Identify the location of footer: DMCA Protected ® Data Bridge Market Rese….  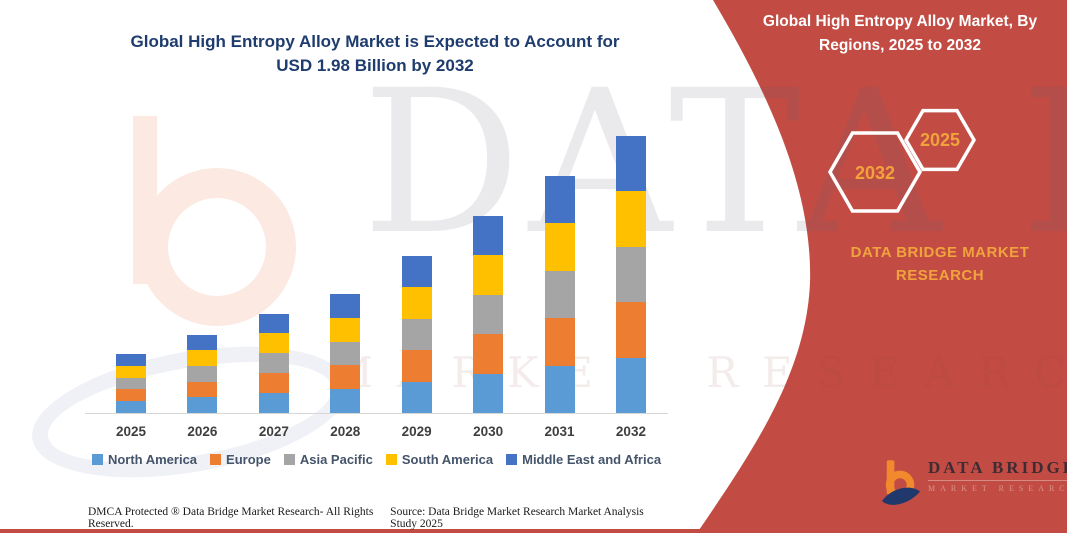
(379, 518).